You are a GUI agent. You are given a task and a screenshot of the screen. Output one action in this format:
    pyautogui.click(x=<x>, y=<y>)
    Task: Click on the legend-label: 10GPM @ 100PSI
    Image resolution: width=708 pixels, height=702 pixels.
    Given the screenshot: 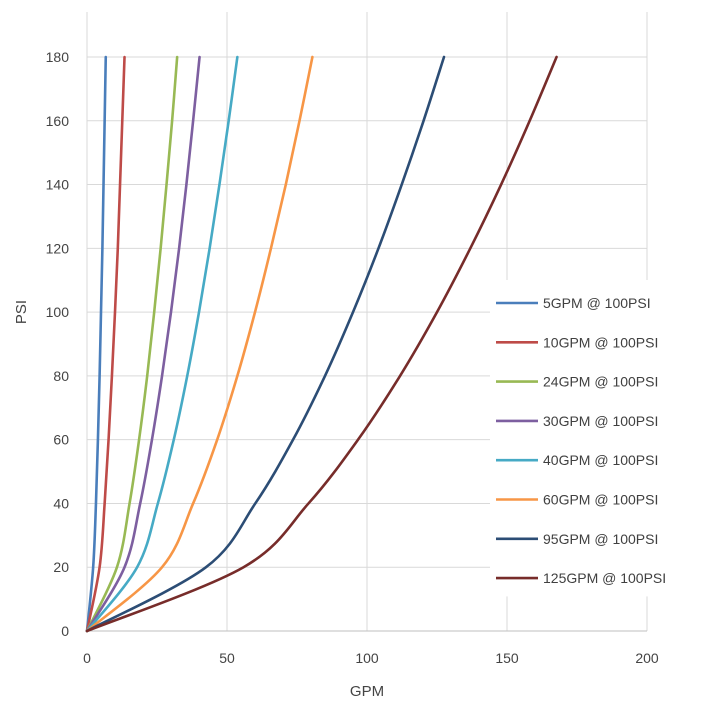 What is the action you would take?
    pyautogui.click(x=600, y=342)
    